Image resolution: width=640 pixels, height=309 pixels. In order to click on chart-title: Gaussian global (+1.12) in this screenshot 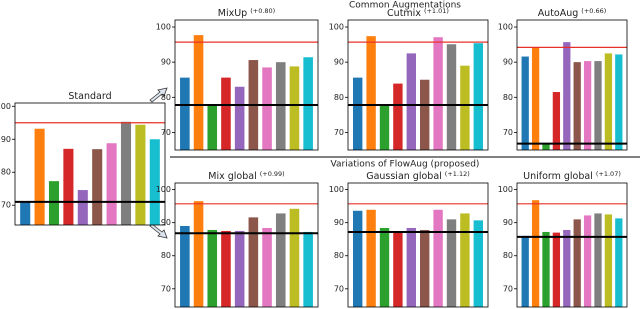, I will do `click(418, 176)`.